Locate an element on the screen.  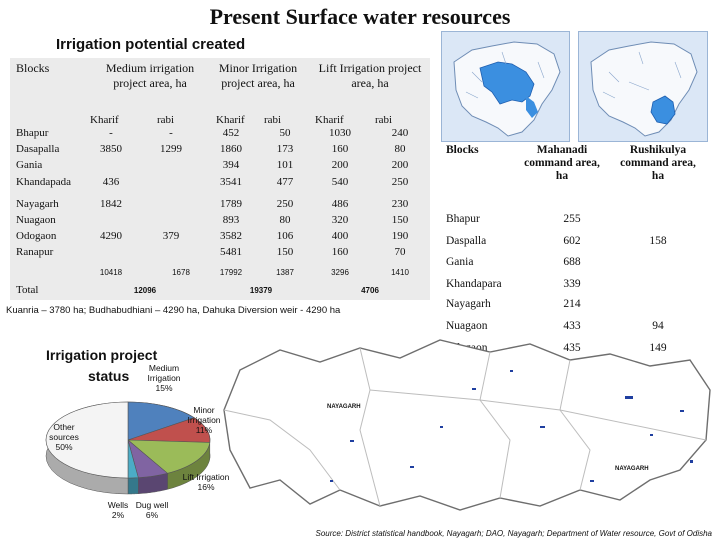
rt-row-rushikulya: 149 is located at coordinates (658, 348).